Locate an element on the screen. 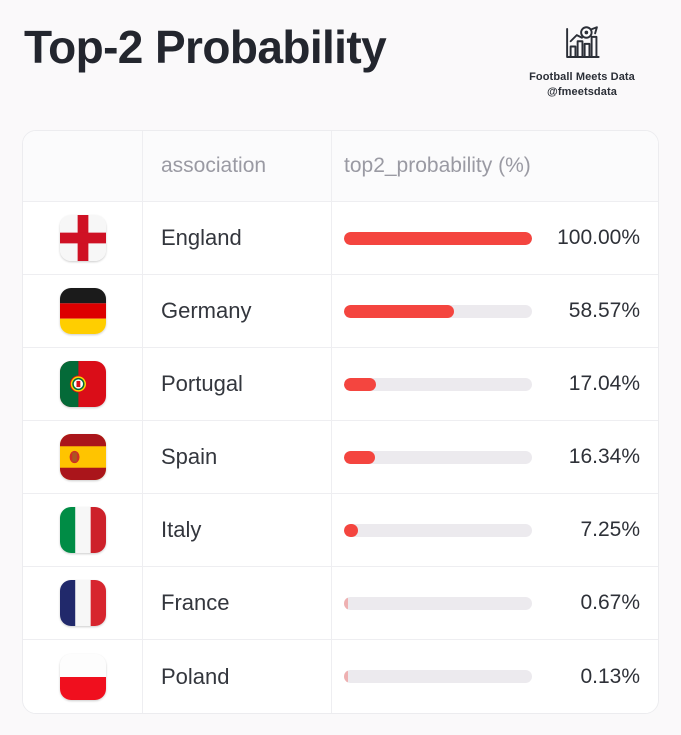  row-probability-cell: 16.34% is located at coordinates (495, 457).